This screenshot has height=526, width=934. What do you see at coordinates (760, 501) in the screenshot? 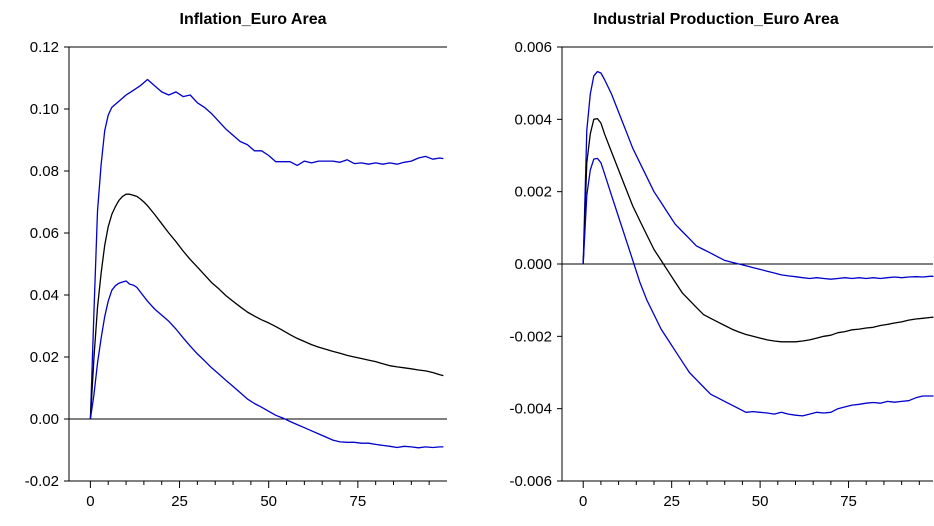
I see `industrial-production-x-tick-label: 50` at bounding box center [760, 501].